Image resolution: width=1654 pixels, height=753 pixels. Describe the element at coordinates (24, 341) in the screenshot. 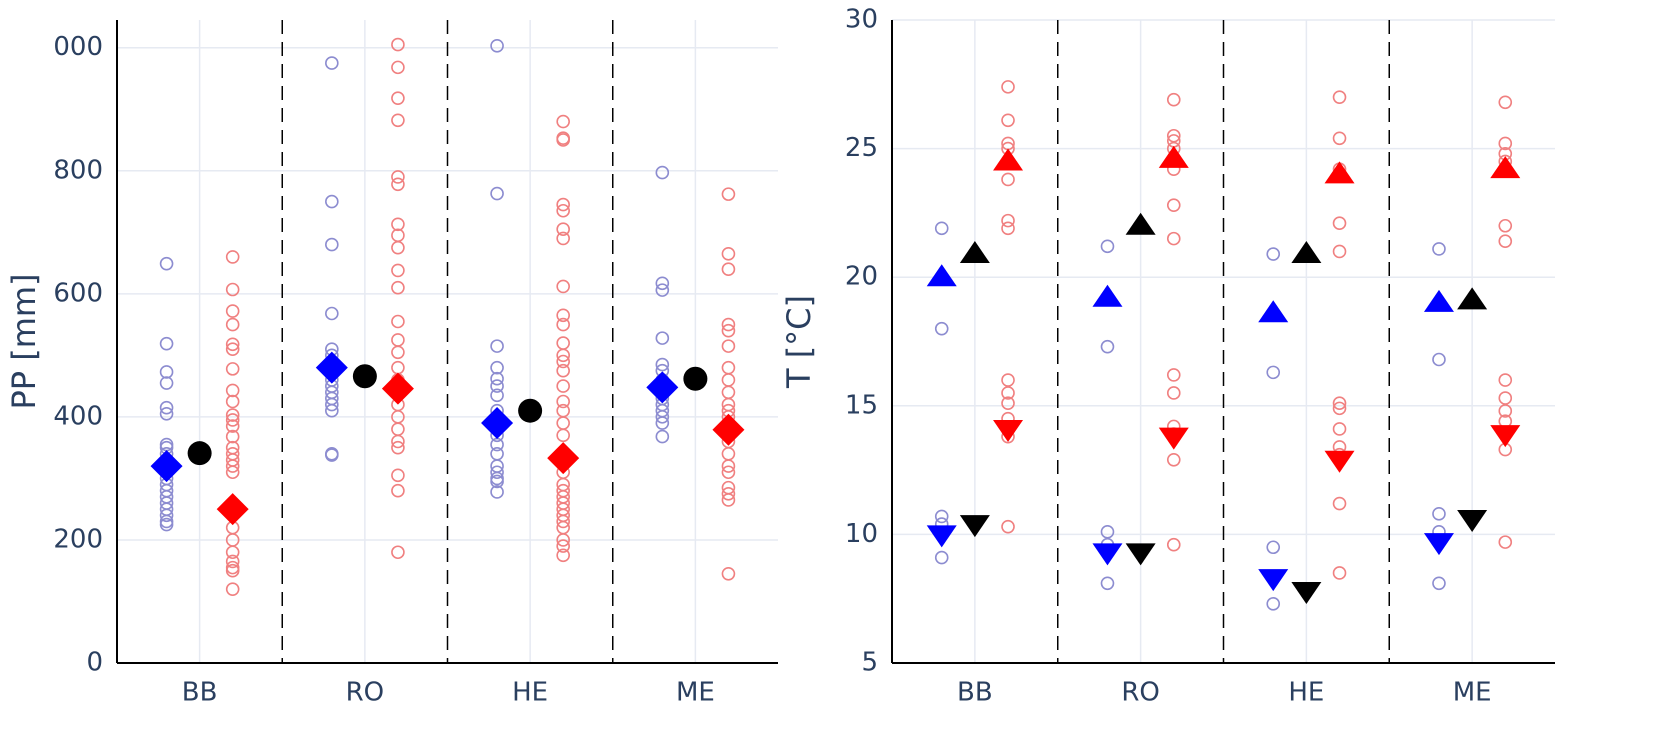

I see `y-axis-title: PP [mm]` at that location.